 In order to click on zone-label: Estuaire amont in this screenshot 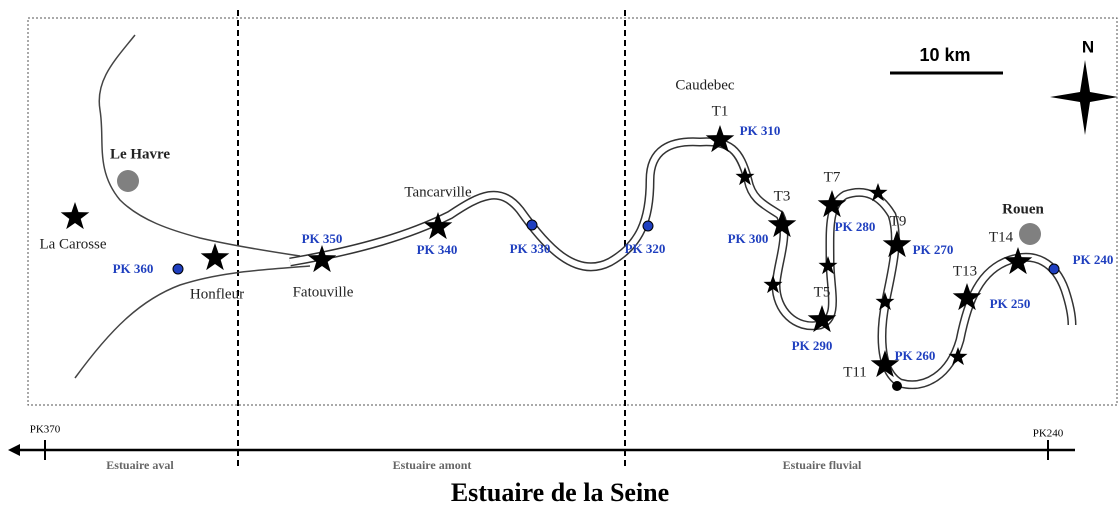, I will do `click(432, 465)`.